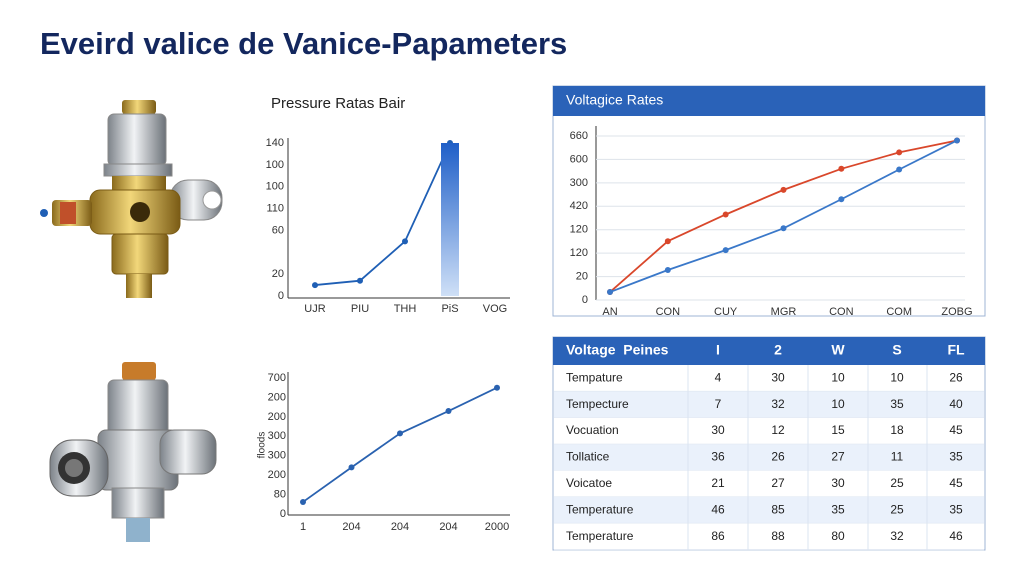 The height and width of the screenshot is (585, 1024). What do you see at coordinates (579, 206) in the screenshot?
I see `y-tick-label: 420` at bounding box center [579, 206].